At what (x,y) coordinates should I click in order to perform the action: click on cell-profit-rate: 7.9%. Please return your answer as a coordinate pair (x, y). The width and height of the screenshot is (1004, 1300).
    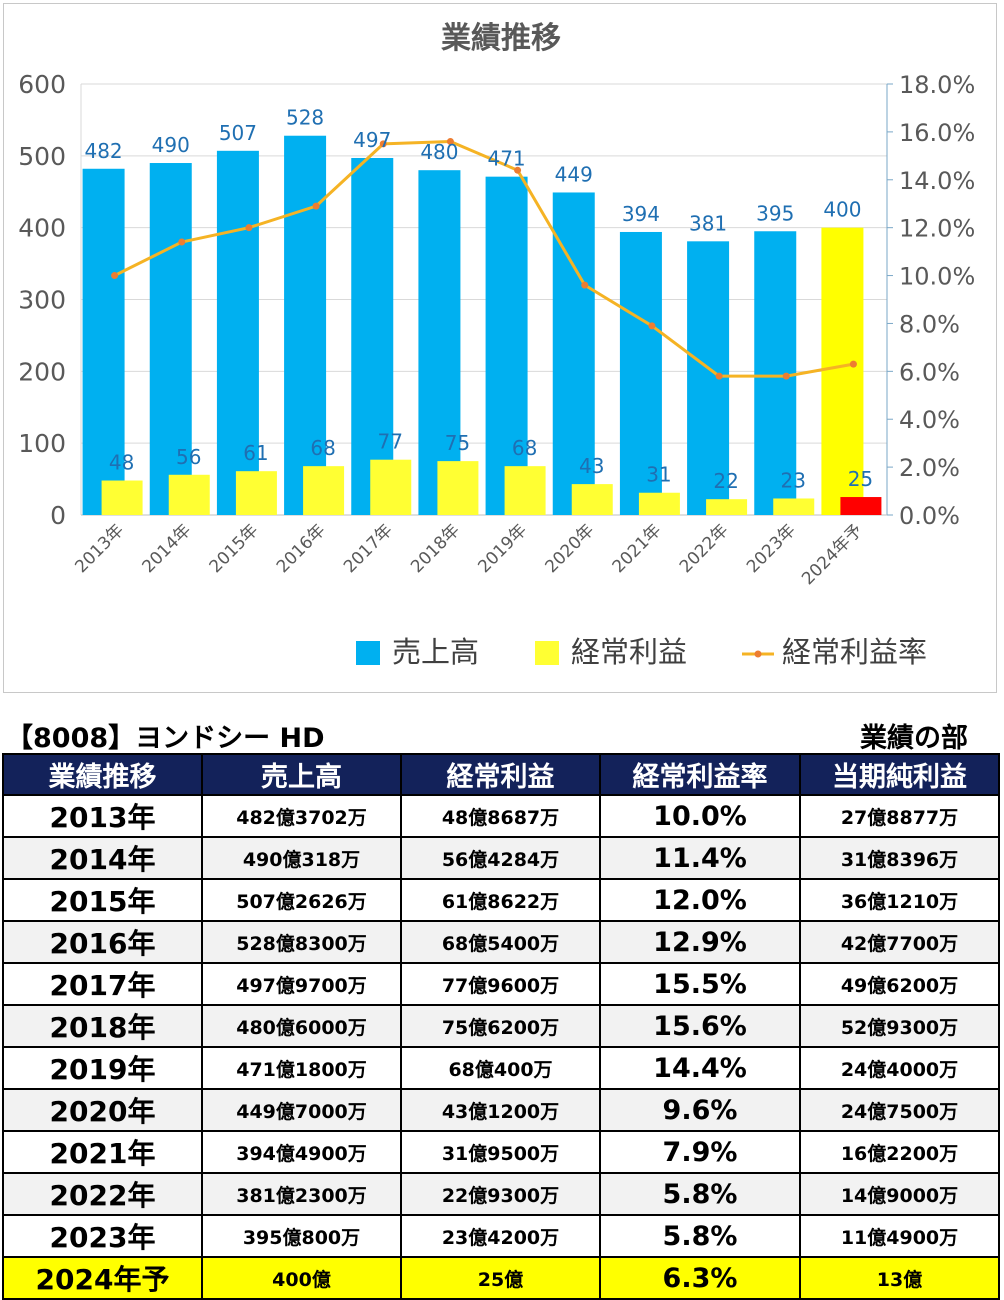
    Looking at the image, I should click on (700, 1152).